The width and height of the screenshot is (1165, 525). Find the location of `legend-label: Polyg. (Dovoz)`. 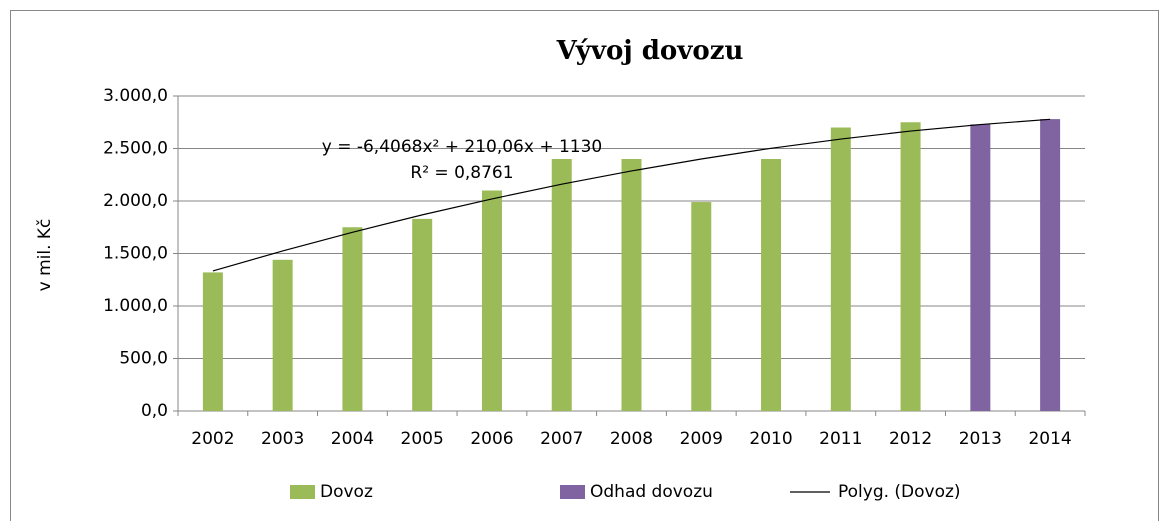

legend-label: Polyg. (Dovoz) is located at coordinates (899, 492).